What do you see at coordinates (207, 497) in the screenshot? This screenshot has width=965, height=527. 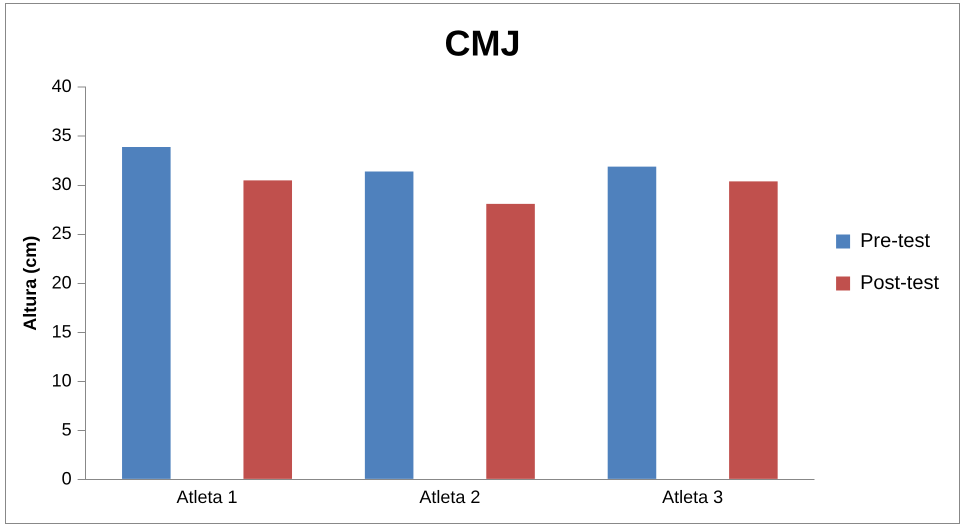 I see `x-tick-label: Atleta 1` at bounding box center [207, 497].